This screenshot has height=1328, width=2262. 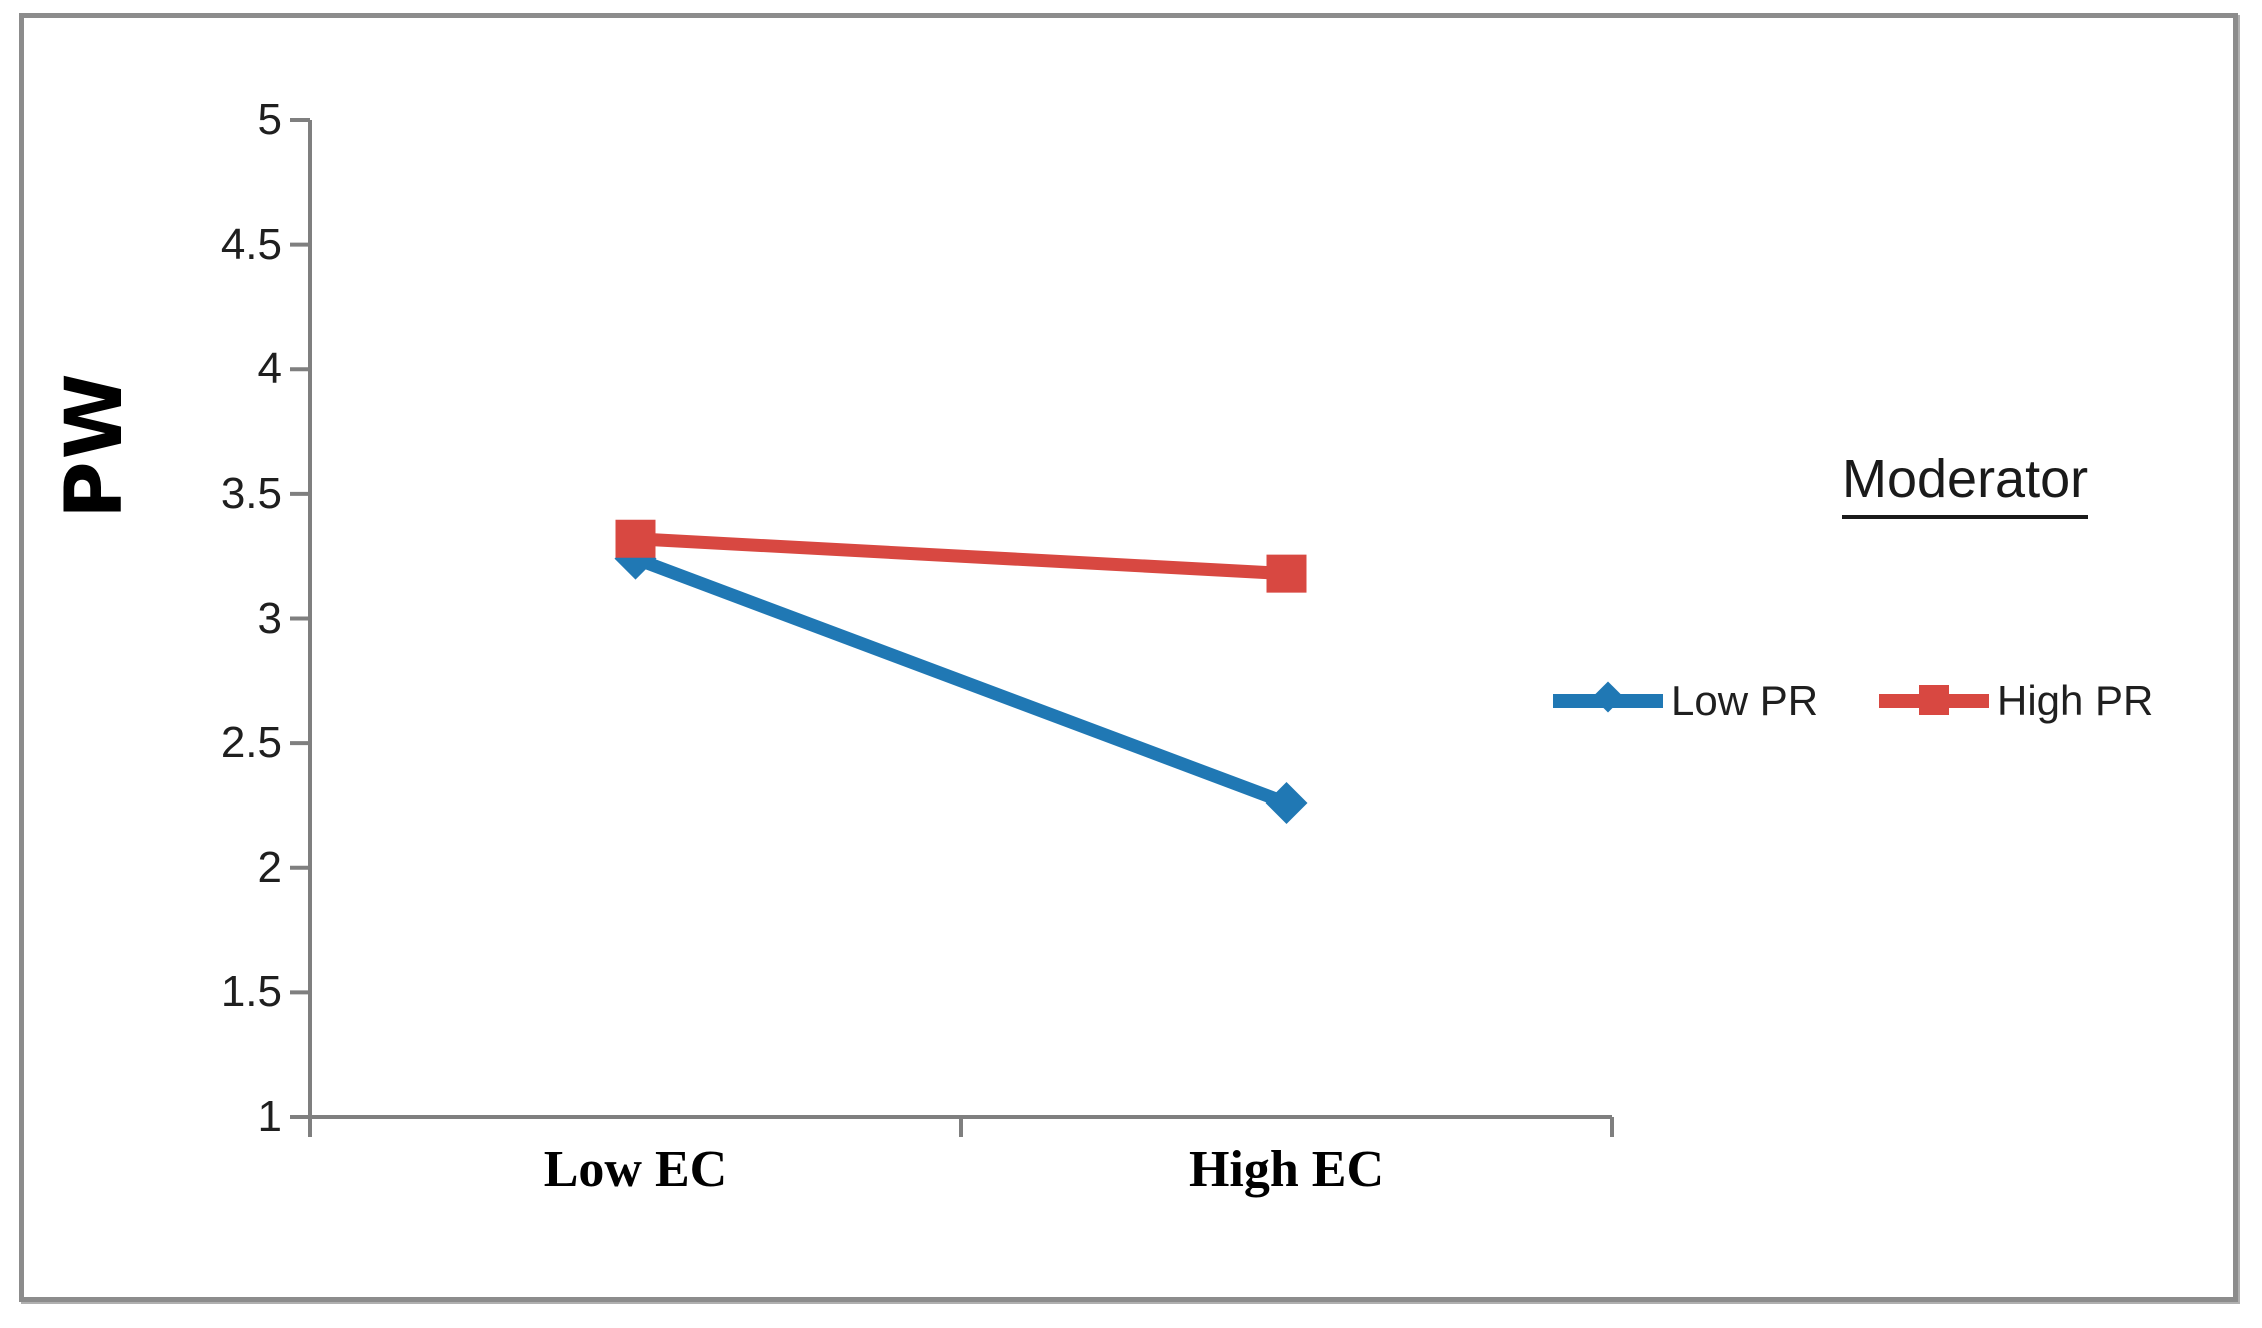 I want to click on y-tick-label: 2, so click(x=269, y=867).